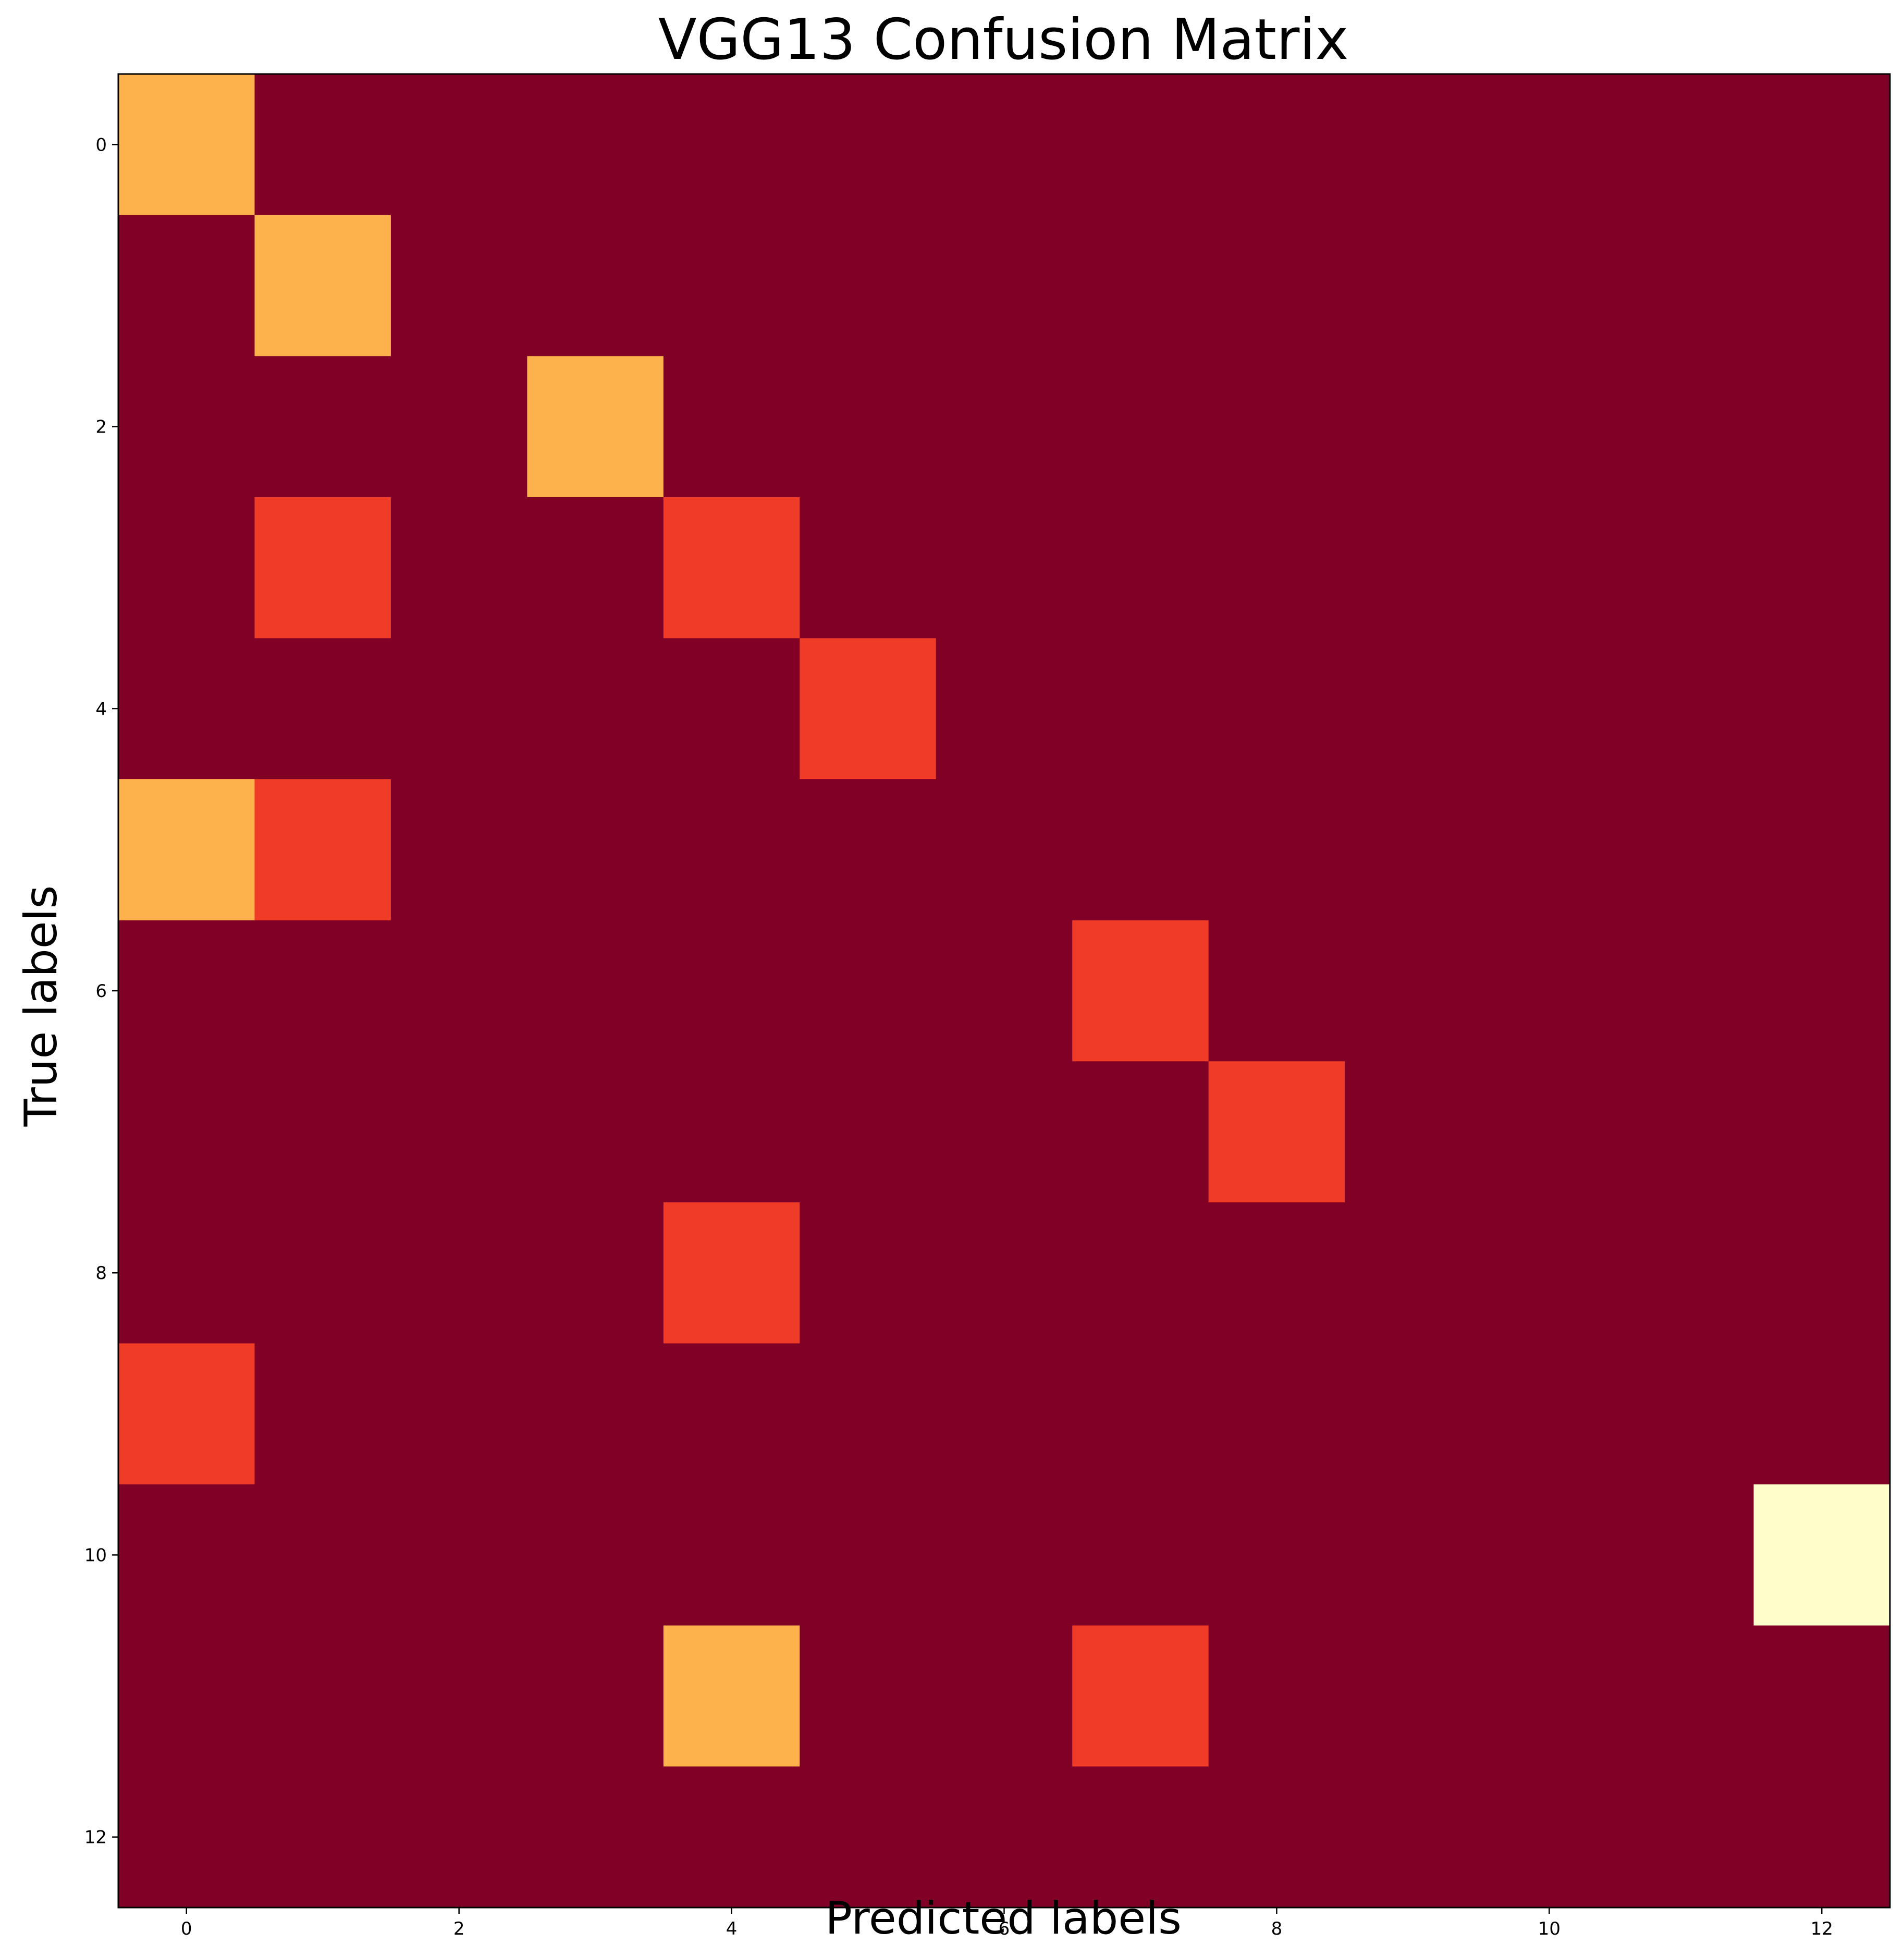  Describe the element at coordinates (868, 1132) in the screenshot. I see `heatmap-cell-r7-c5` at that location.